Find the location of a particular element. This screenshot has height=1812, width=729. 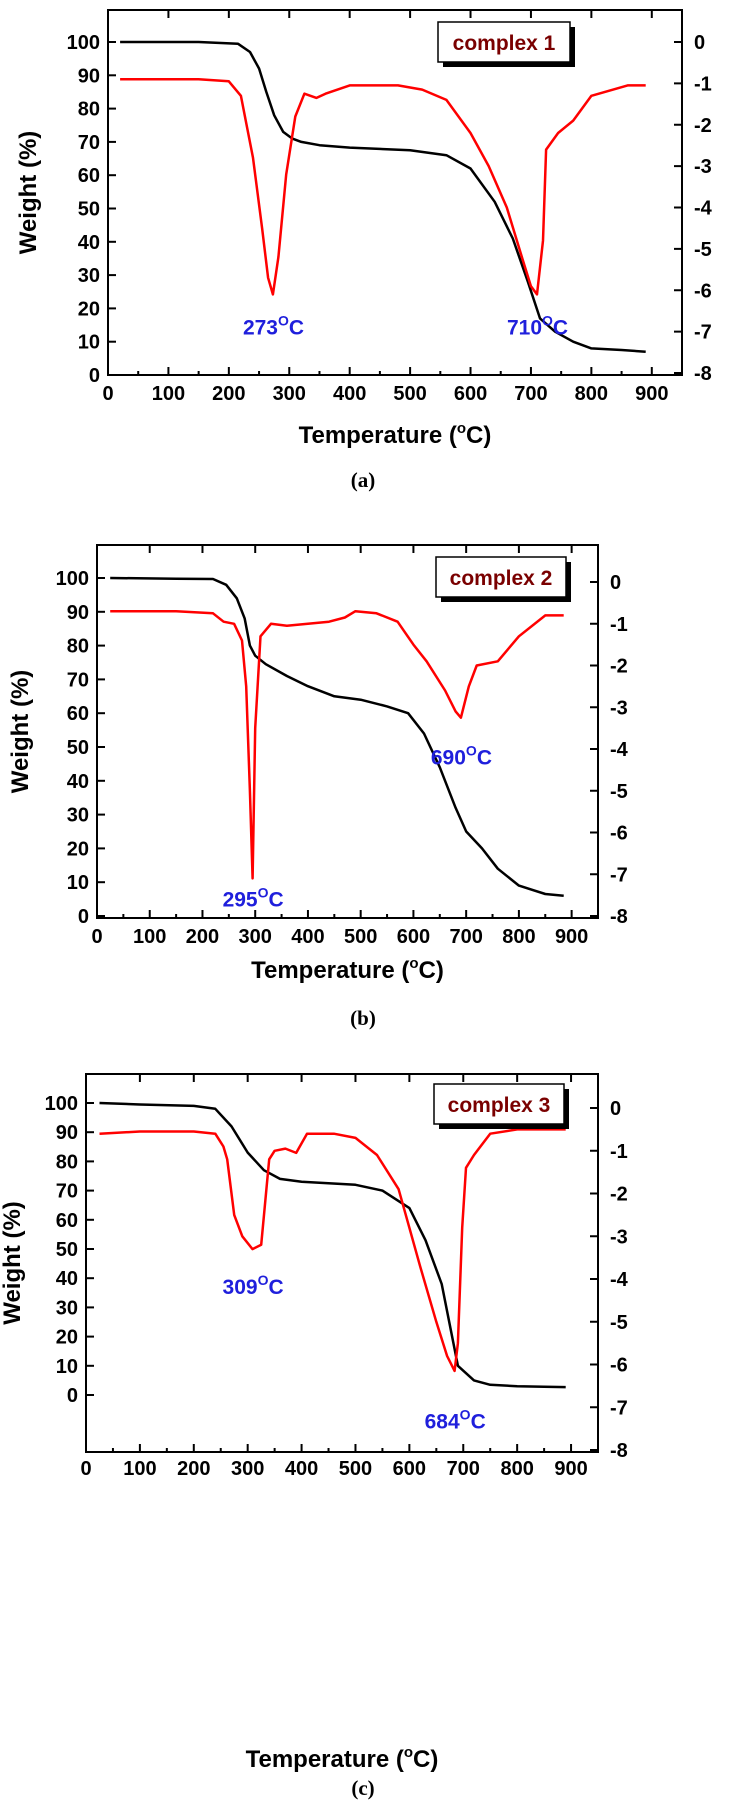

y2-tick-label: -4 is located at coordinates (703, 209).